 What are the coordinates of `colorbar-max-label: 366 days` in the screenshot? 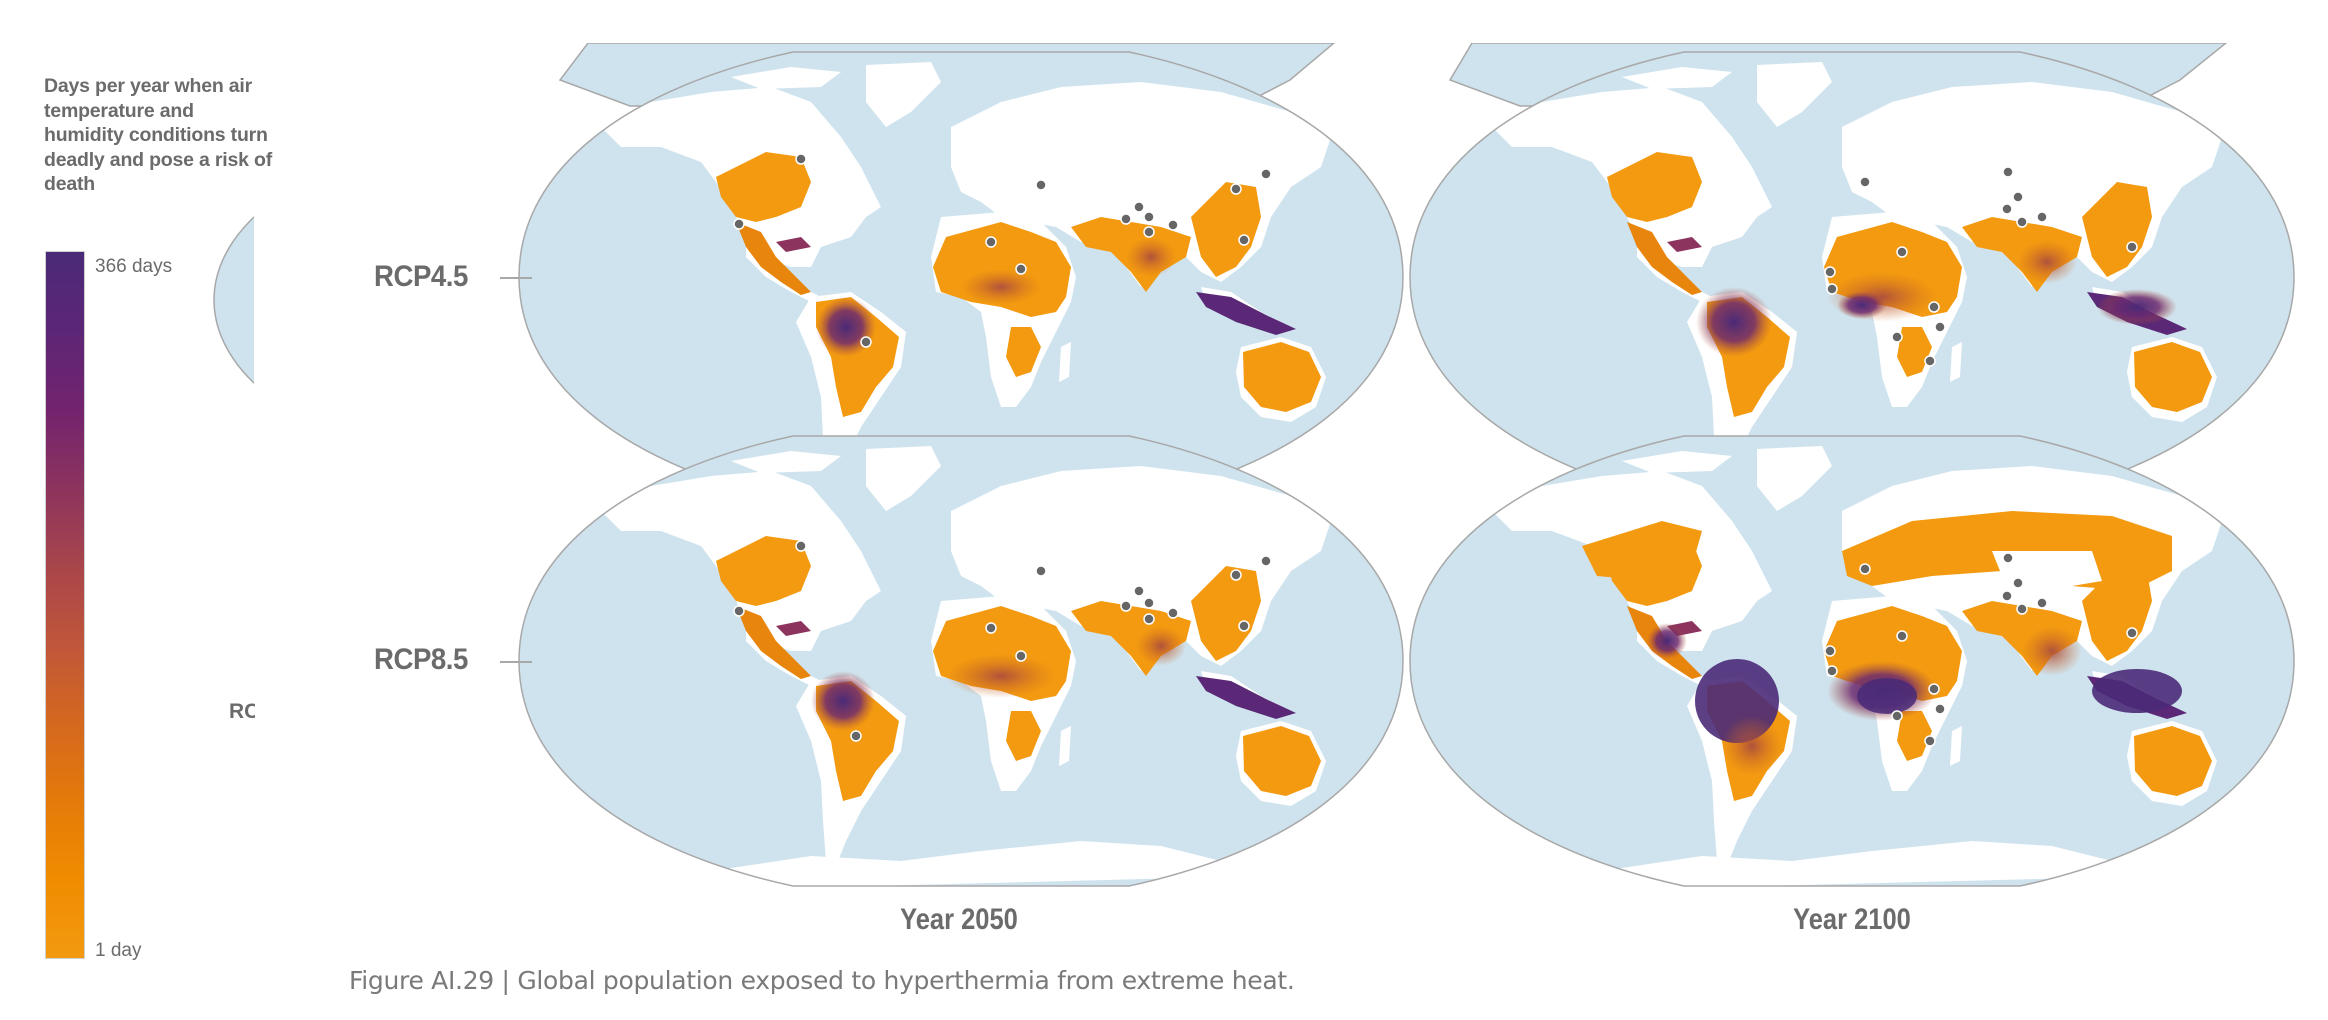 It's located at (134, 266).